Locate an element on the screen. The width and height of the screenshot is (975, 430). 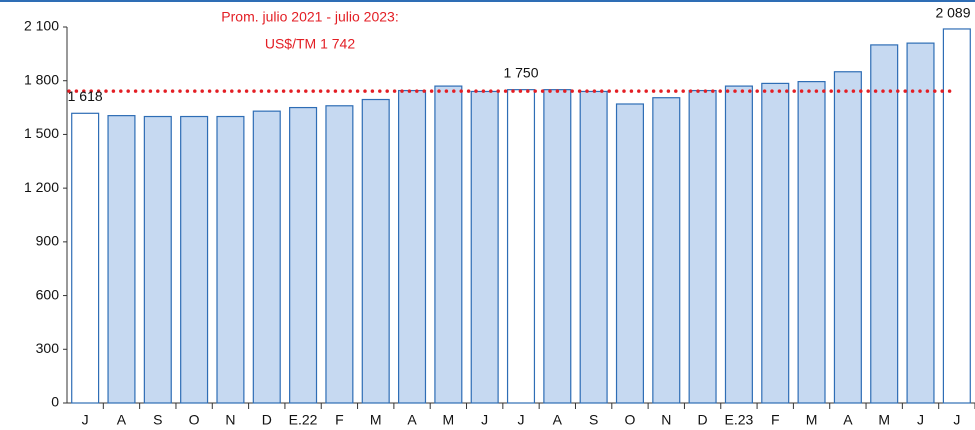
y-tick-label: 1 200 is located at coordinates (41, 187).